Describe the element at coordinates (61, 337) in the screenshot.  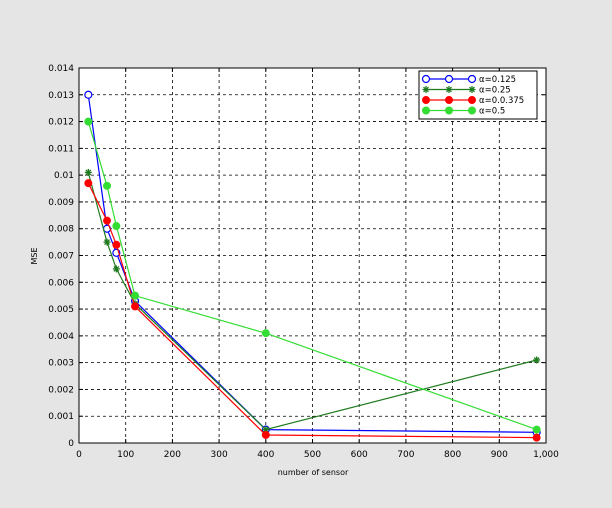
I see `y-tick-label: 0.004` at that location.